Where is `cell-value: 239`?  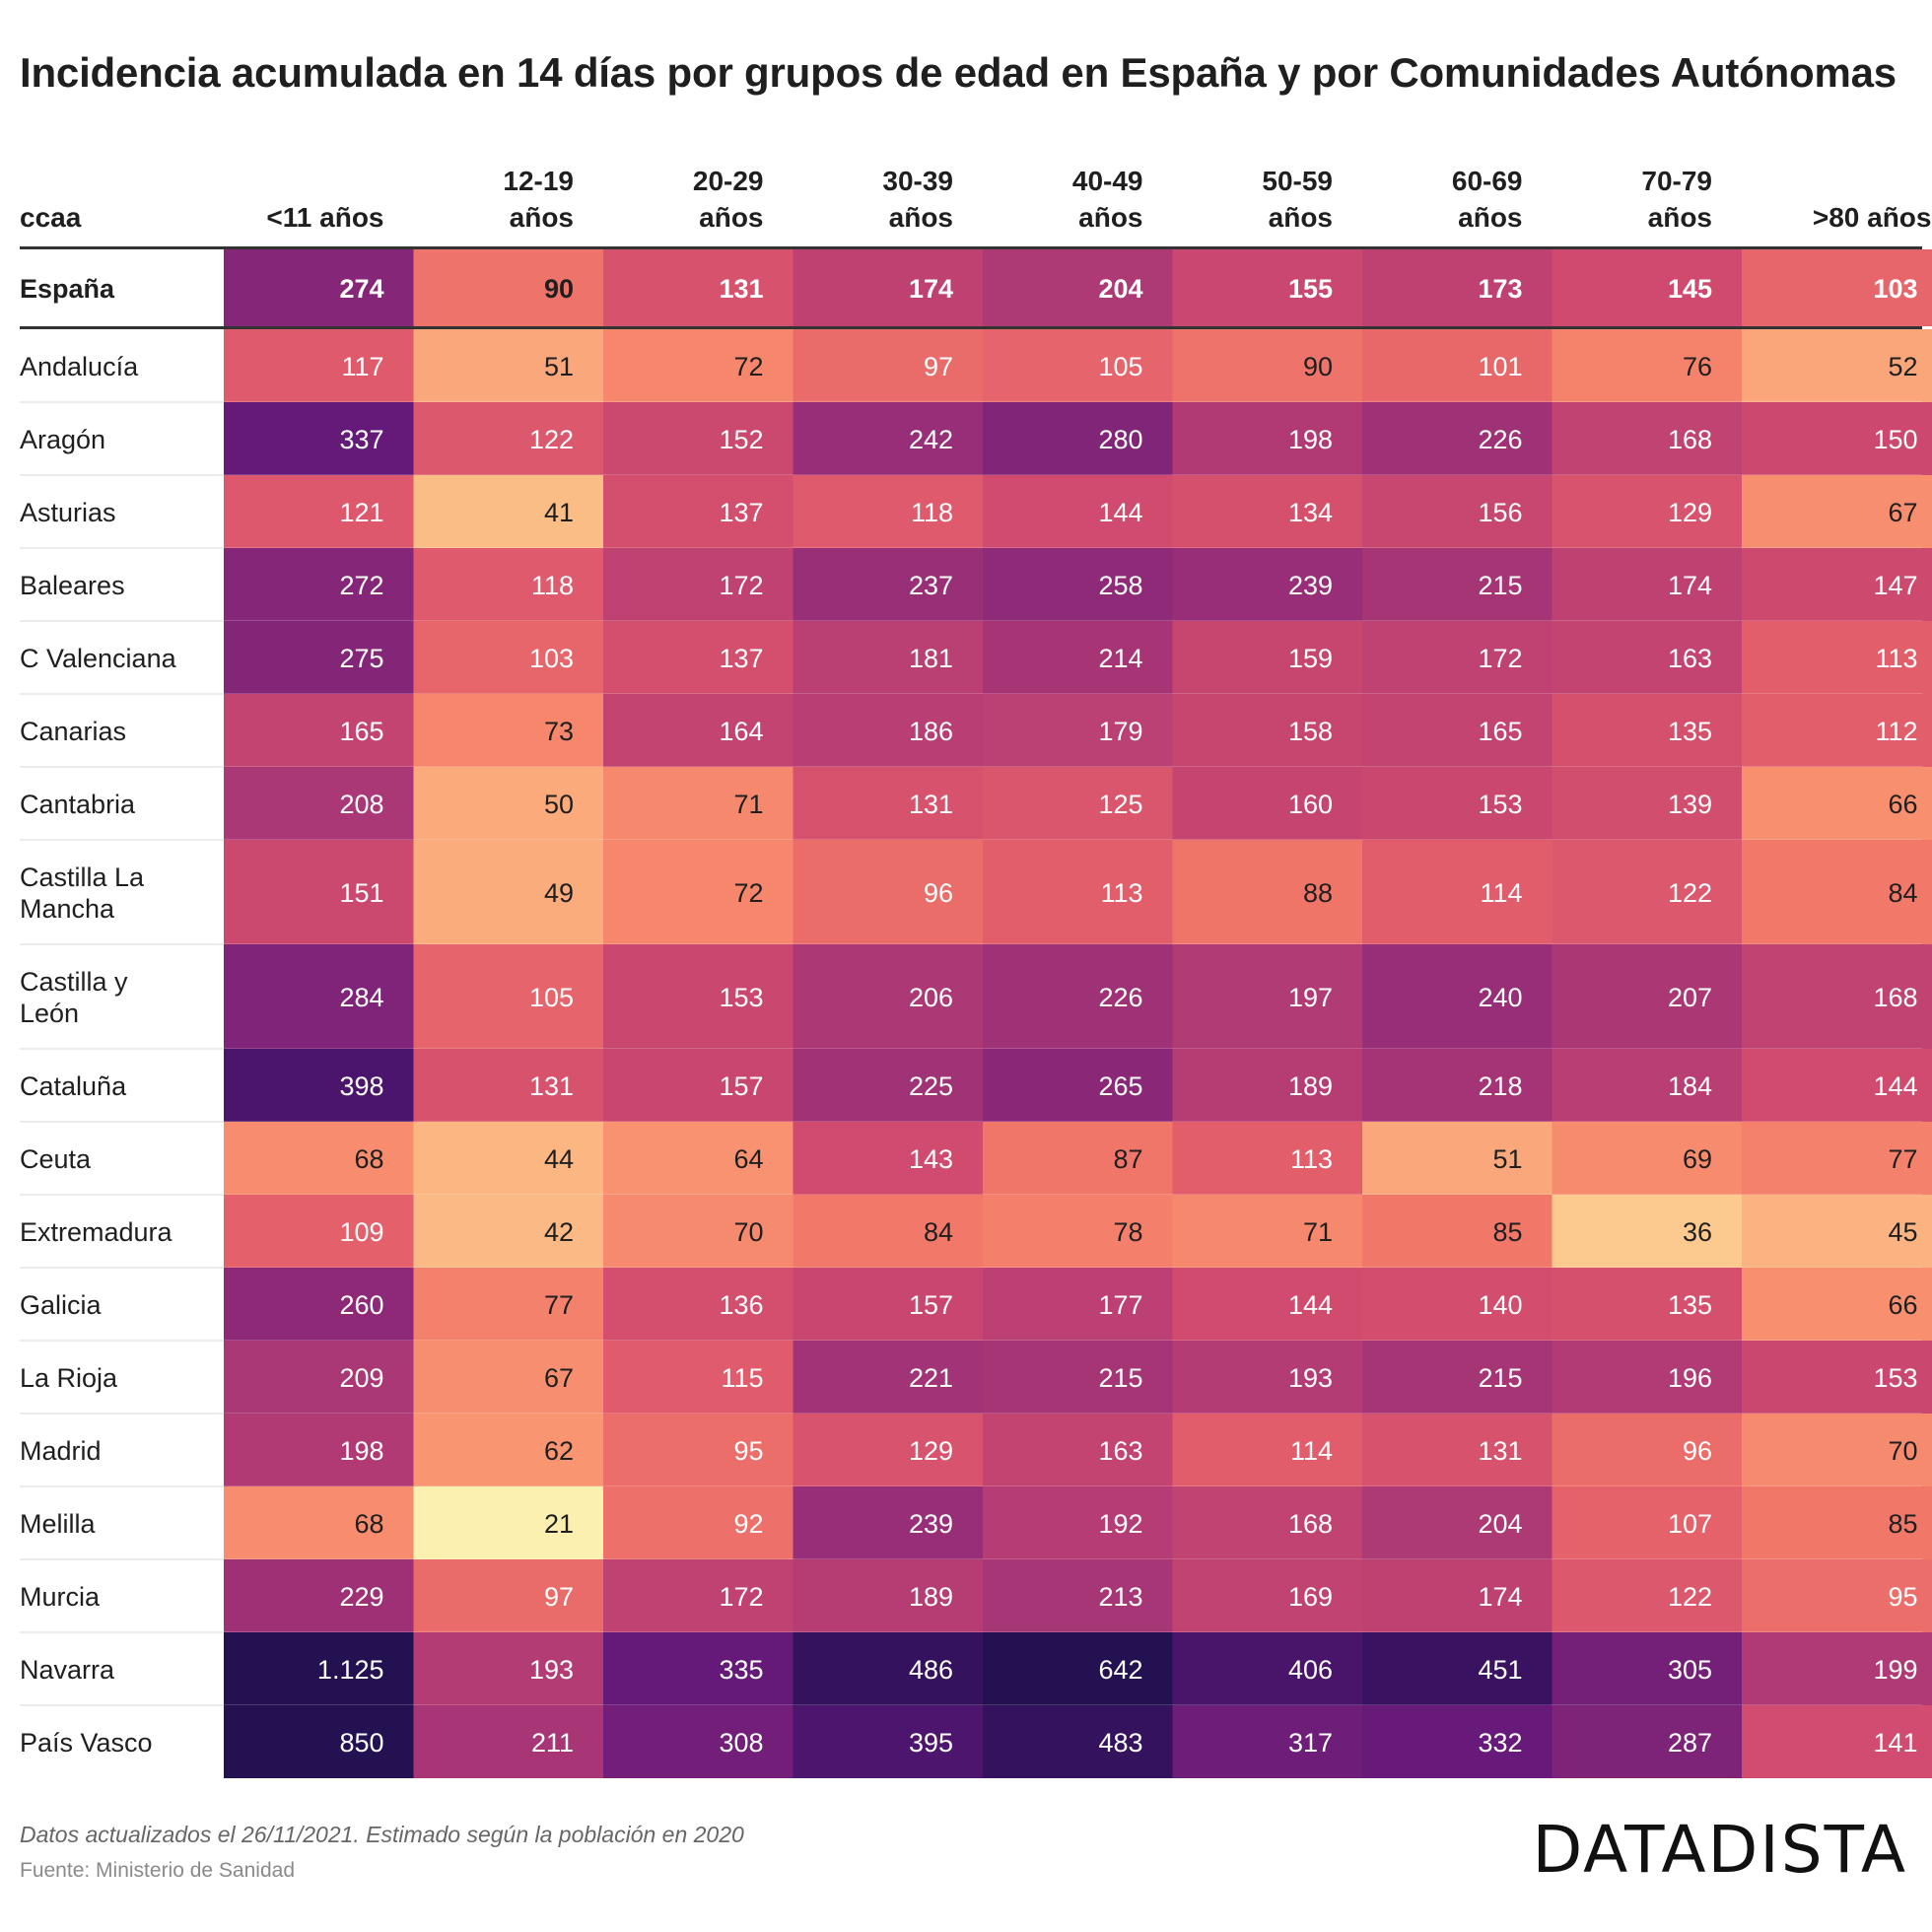
cell-value: 239 is located at coordinates (931, 1524).